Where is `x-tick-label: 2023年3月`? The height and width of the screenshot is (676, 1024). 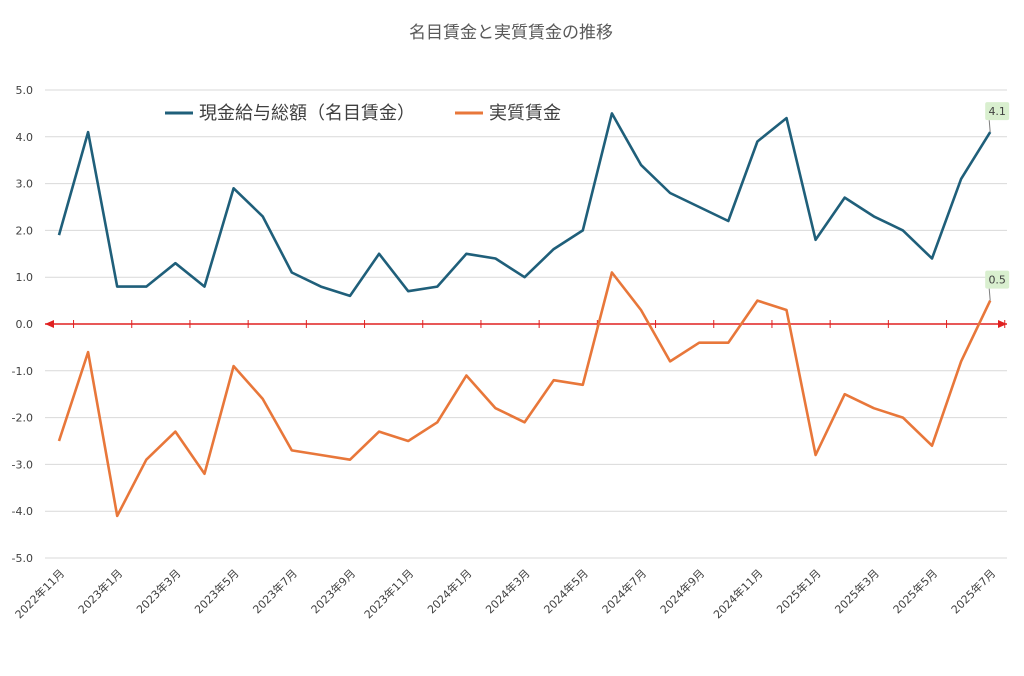 x-tick-label: 2023年3月 is located at coordinates (158, 591).